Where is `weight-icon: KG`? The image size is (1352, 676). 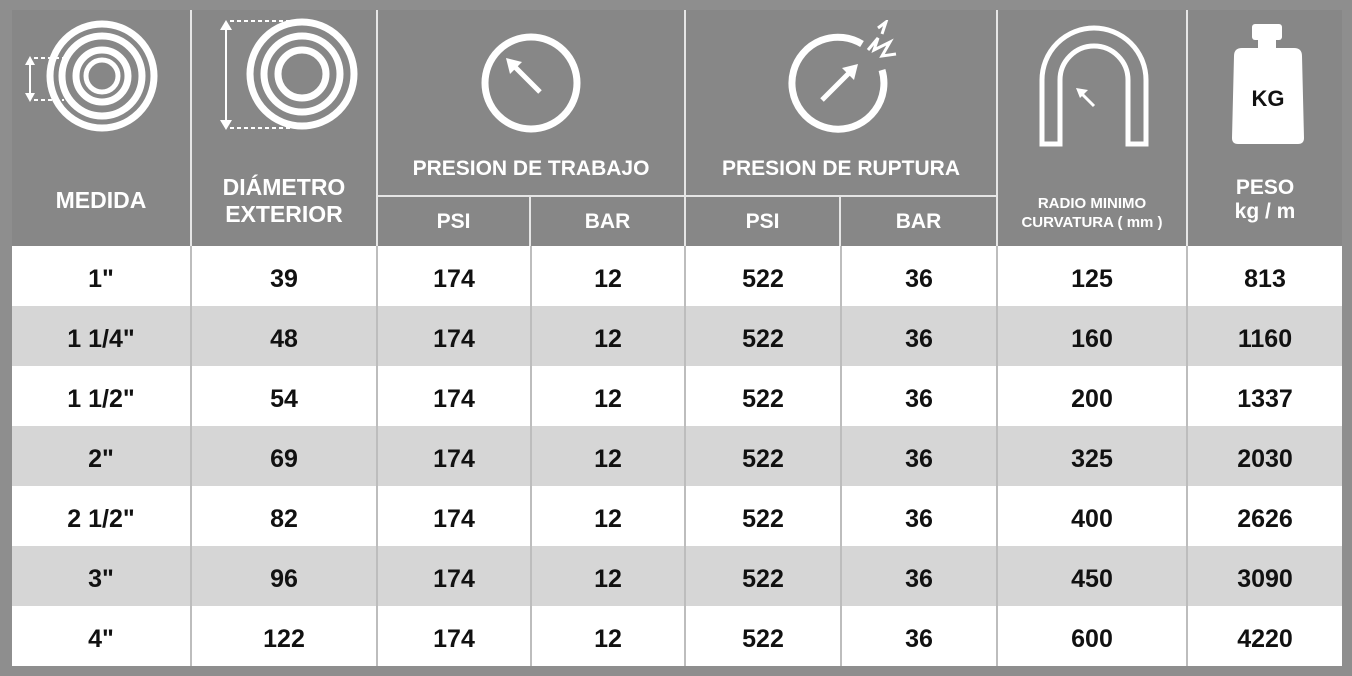
weight-icon: KG is located at coordinates (1268, 84).